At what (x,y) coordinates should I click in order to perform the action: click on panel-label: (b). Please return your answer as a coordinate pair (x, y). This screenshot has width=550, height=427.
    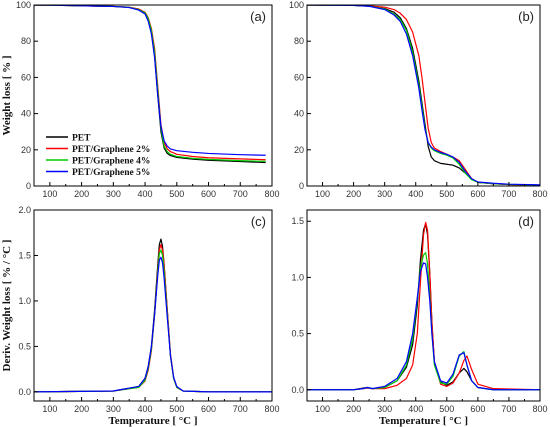
    Looking at the image, I should click on (526, 16).